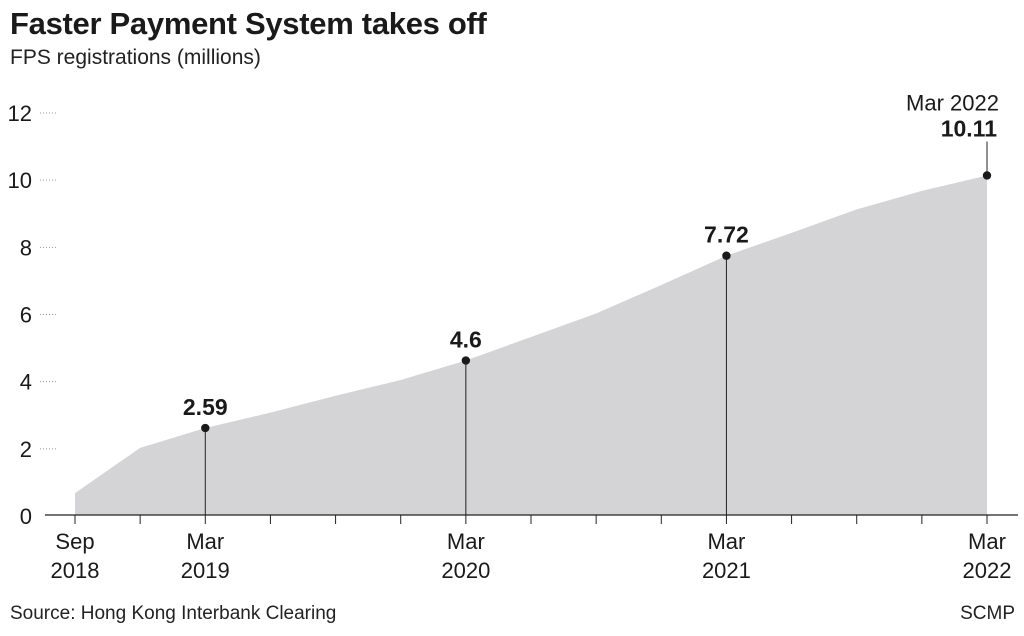 The height and width of the screenshot is (636, 1024). What do you see at coordinates (205, 570) in the screenshot?
I see `x-tick-label-year: 2019` at bounding box center [205, 570].